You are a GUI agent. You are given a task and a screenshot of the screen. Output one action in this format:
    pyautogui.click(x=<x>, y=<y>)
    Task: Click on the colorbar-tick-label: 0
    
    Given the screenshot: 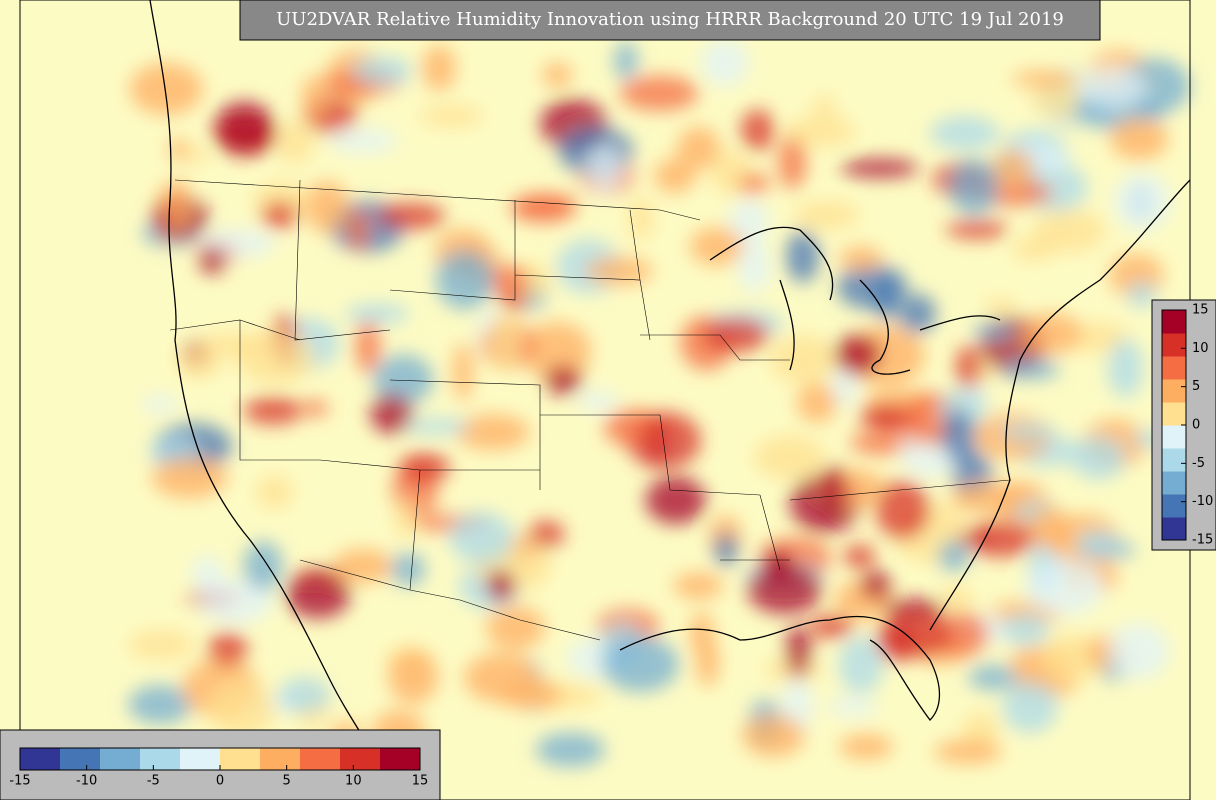 What is the action you would take?
    pyautogui.click(x=220, y=781)
    